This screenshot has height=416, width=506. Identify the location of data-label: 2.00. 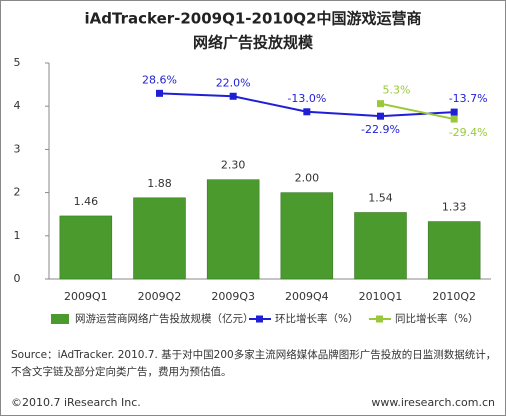
(307, 178).